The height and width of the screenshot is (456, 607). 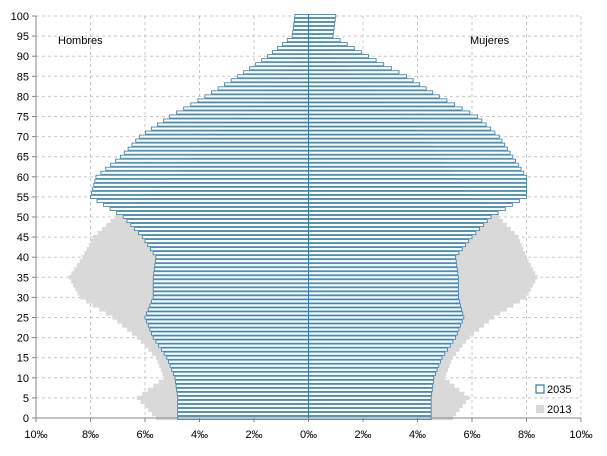 What do you see at coordinates (362, 435) in the screenshot?
I see `x-tick-label: 2‰` at bounding box center [362, 435].